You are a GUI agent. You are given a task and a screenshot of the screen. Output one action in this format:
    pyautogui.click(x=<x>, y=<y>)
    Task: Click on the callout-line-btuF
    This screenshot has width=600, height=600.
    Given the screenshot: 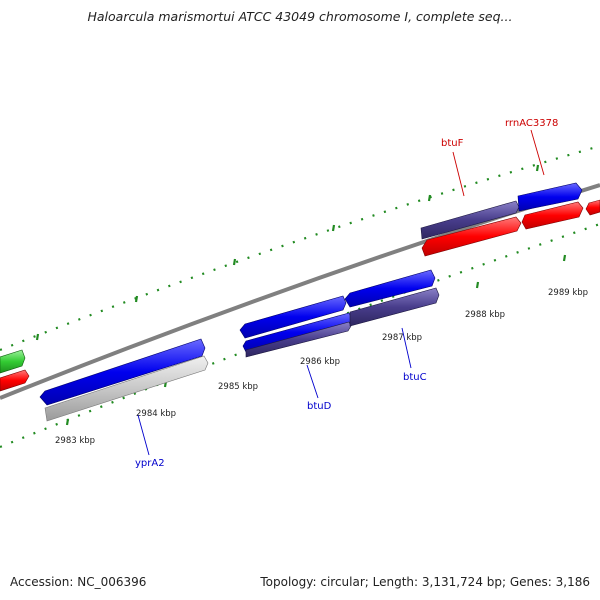 What is the action you would take?
    pyautogui.click(x=458, y=174)
    